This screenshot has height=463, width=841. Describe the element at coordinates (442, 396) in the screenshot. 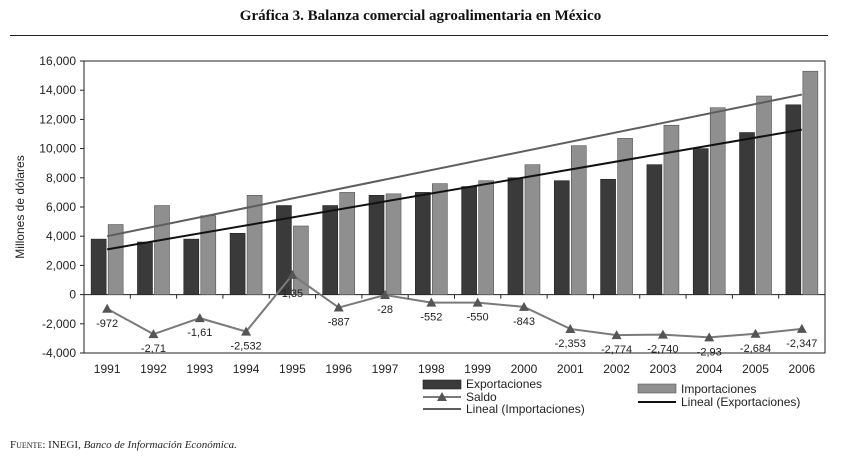

I see `legend-marker-saldo` at that location.